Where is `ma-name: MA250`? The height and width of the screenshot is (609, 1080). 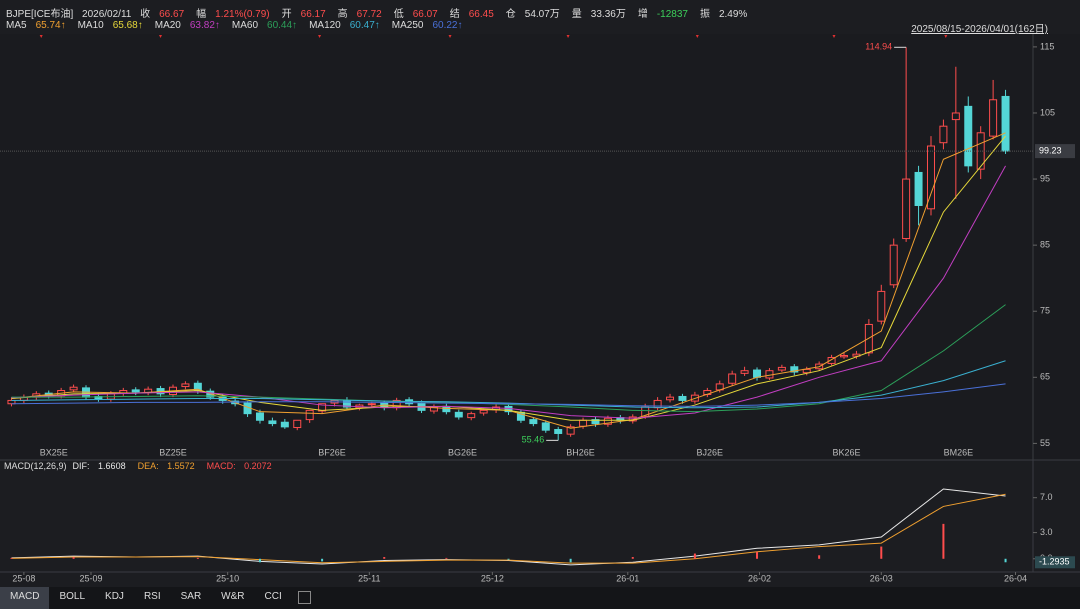 ma-name: MA250 is located at coordinates (407, 25).